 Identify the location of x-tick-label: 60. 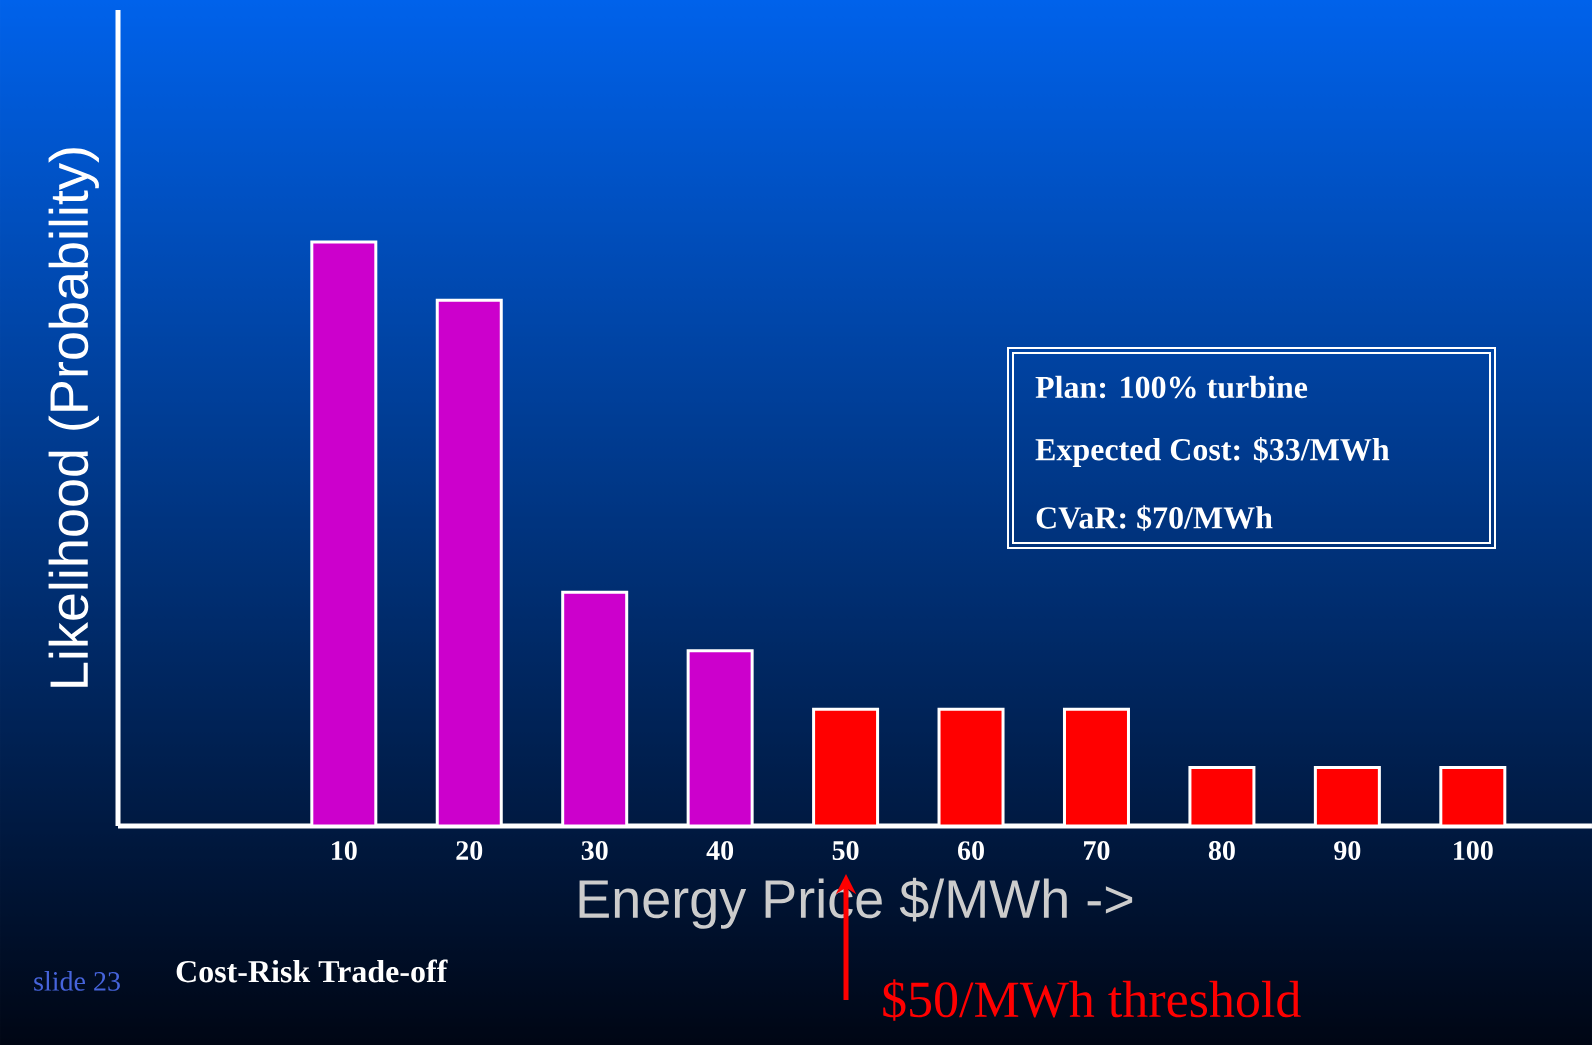
(971, 850).